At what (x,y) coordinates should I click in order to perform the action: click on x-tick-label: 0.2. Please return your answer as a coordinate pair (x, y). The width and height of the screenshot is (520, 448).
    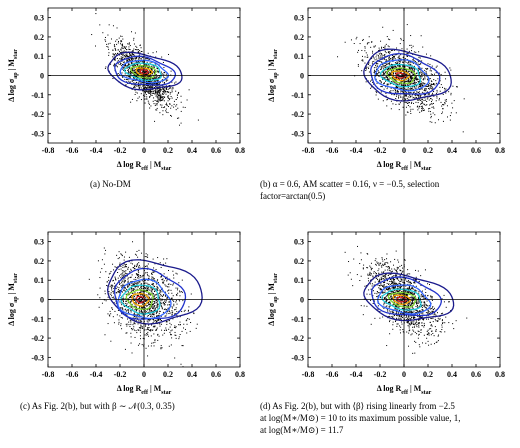
    Looking at the image, I should click on (428, 150).